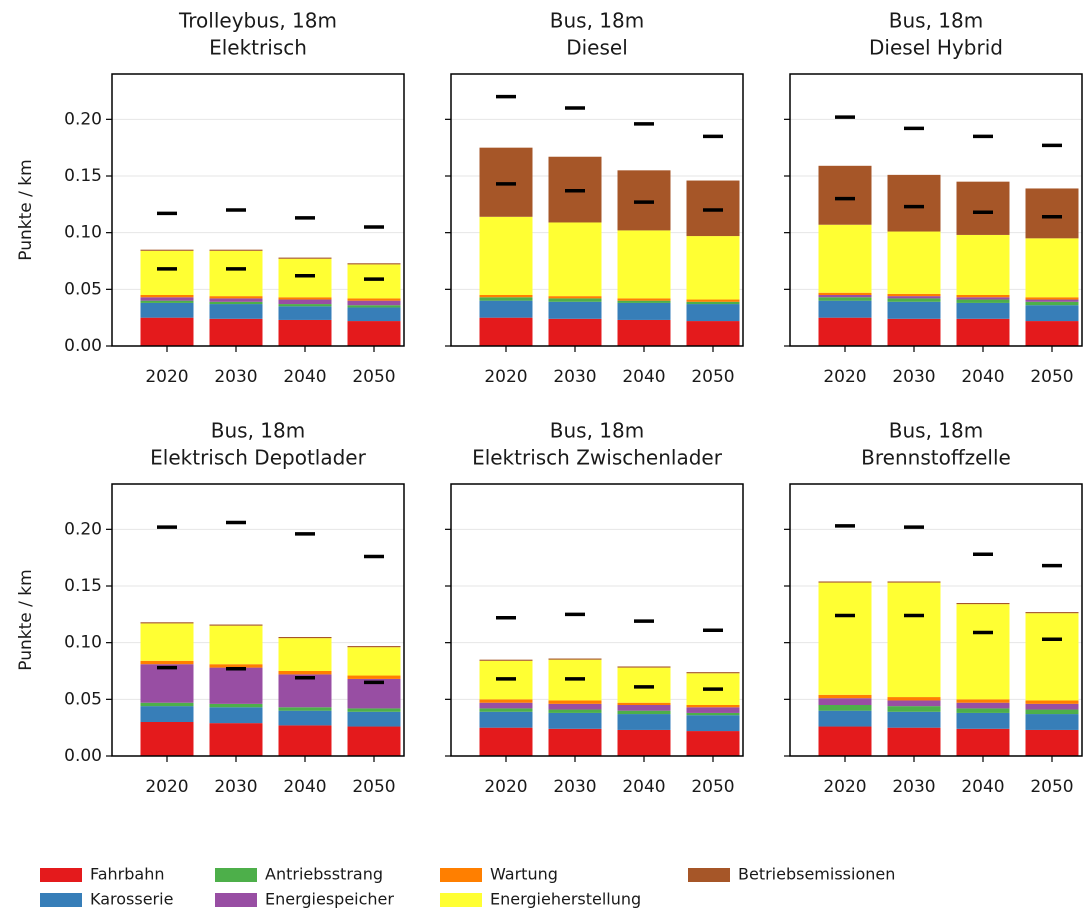  I want to click on legend-label: Fahrbahn, so click(127, 874).